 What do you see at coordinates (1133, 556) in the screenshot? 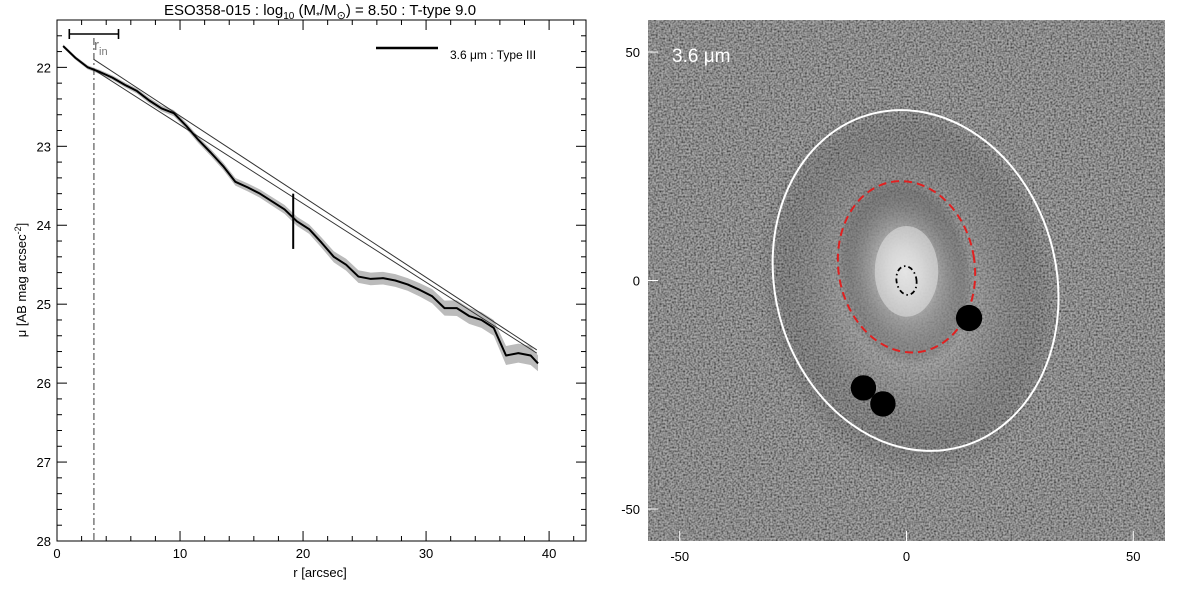
I see `image-x-tick-label: 50` at bounding box center [1133, 556].